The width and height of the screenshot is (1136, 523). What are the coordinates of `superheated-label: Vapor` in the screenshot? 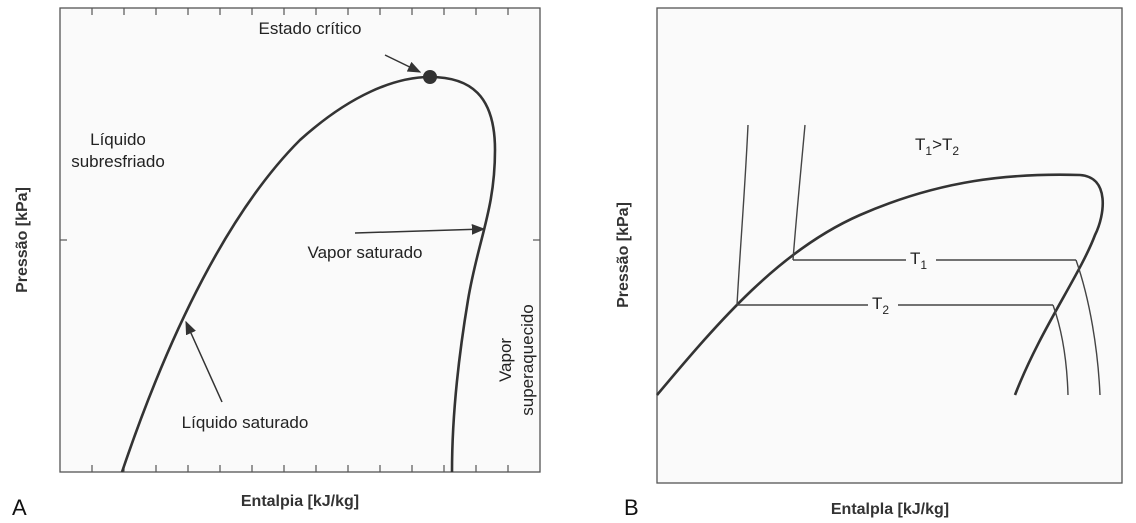 It's located at (505, 360).